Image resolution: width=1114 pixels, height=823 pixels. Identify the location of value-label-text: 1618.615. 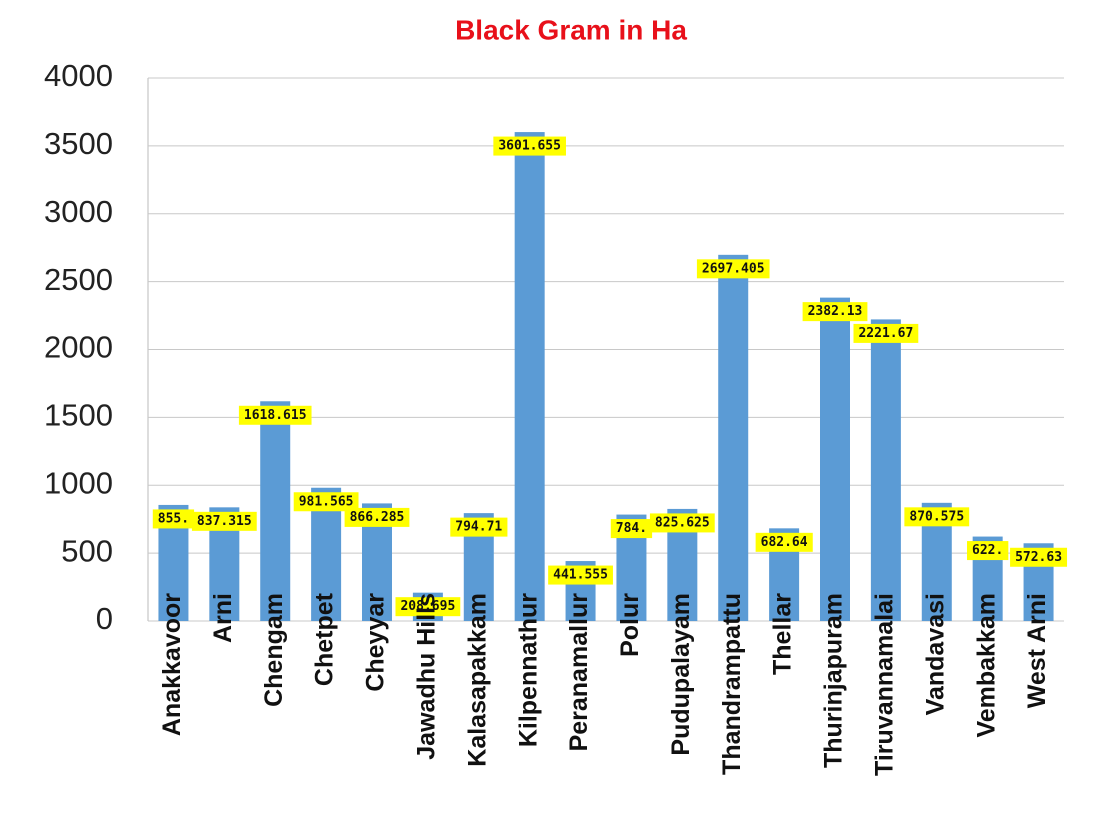
(275, 415).